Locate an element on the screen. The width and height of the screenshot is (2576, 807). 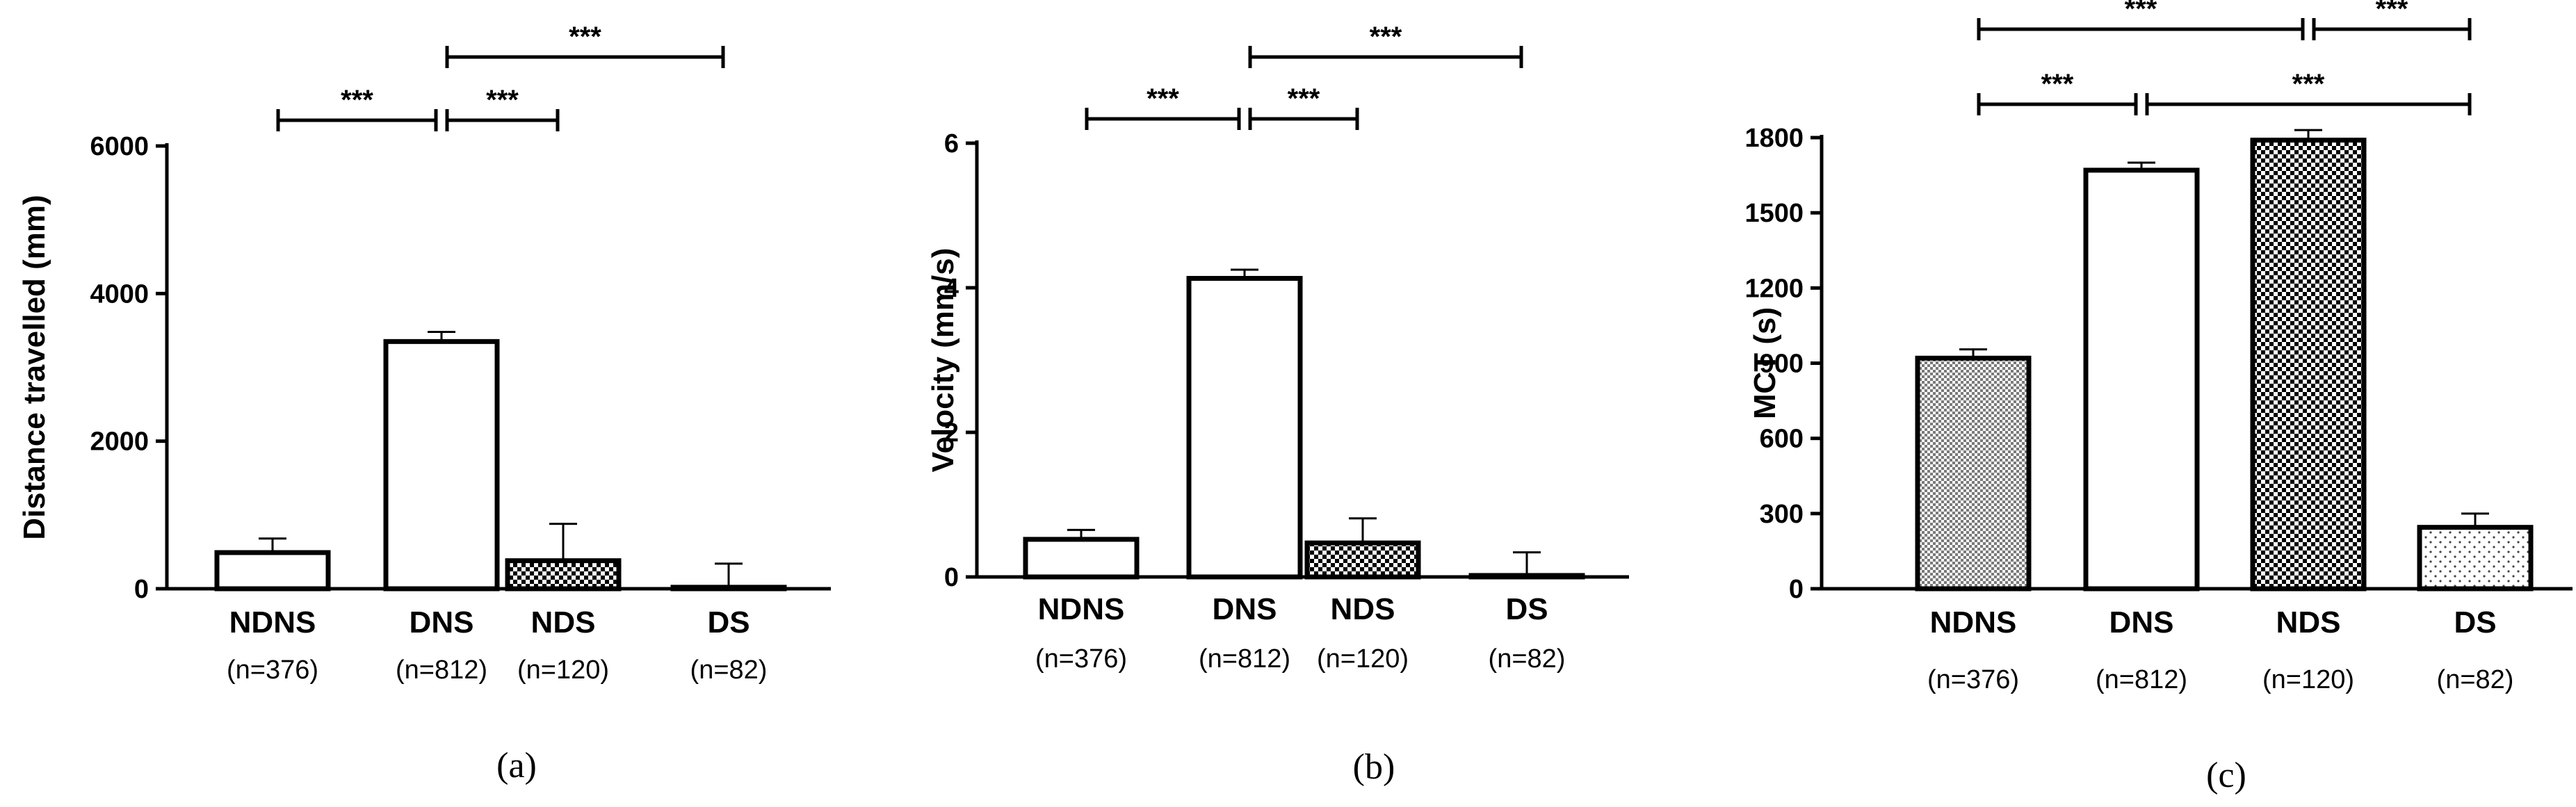
y-tick-label: 1800 is located at coordinates (1774, 139).